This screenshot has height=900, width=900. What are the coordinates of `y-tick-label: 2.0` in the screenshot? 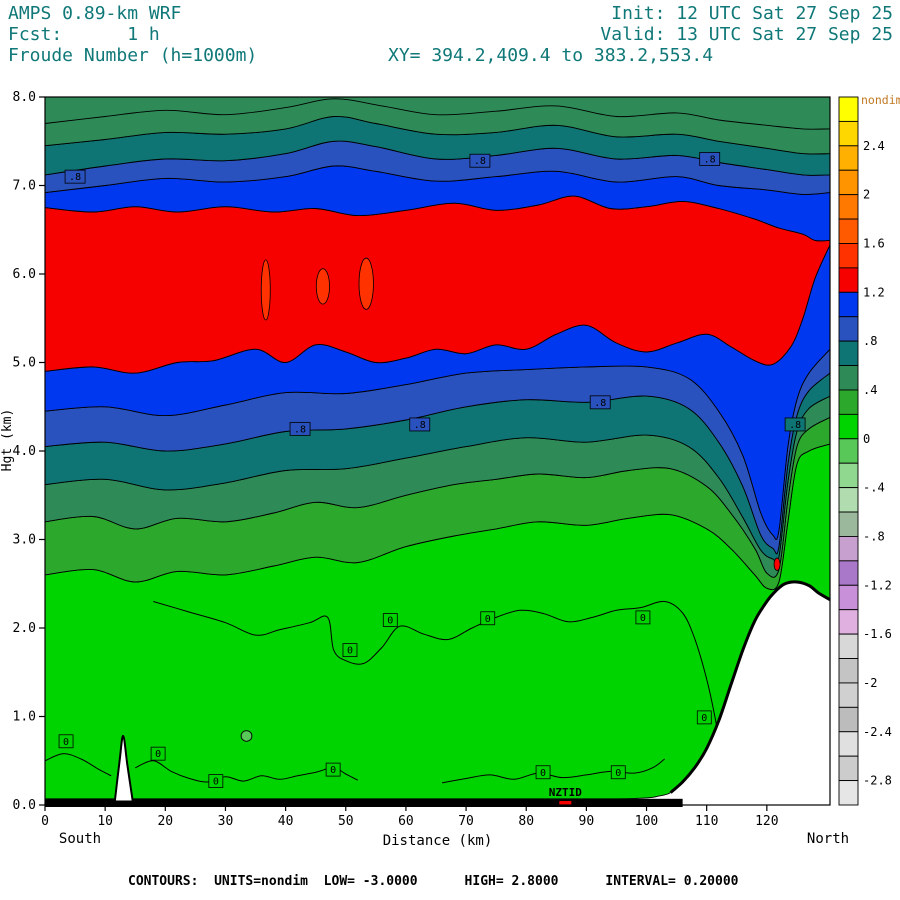 It's located at (24, 628).